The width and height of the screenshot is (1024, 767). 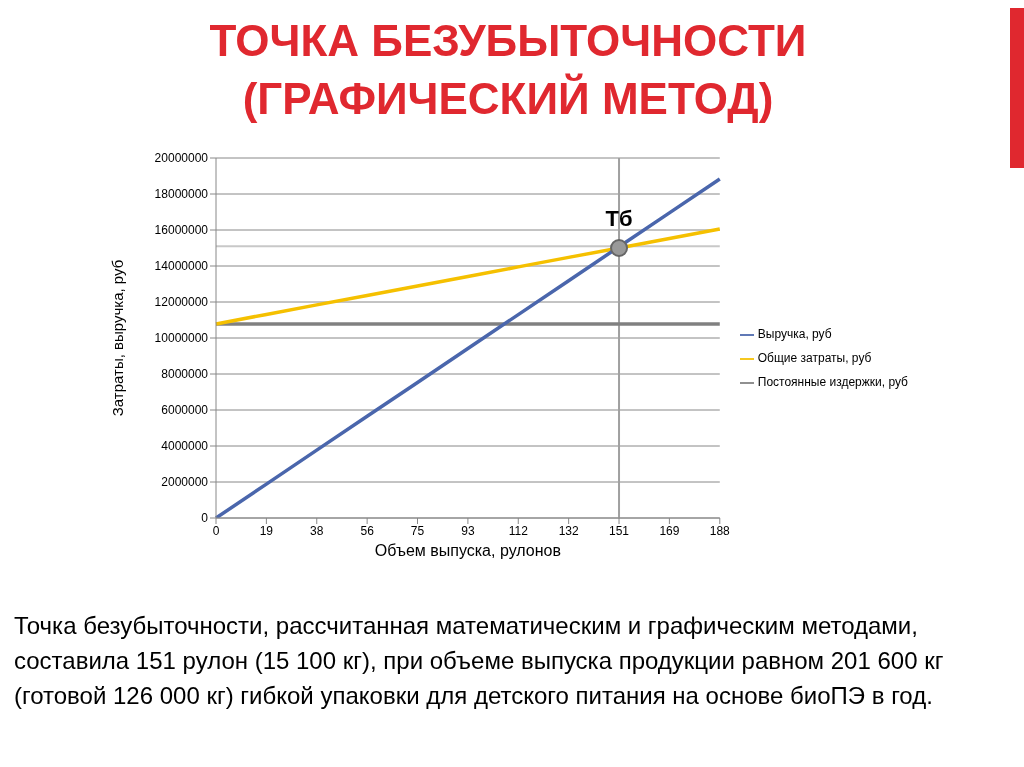 What do you see at coordinates (185, 482) in the screenshot?
I see `y-tick-label: 2000000` at bounding box center [185, 482].